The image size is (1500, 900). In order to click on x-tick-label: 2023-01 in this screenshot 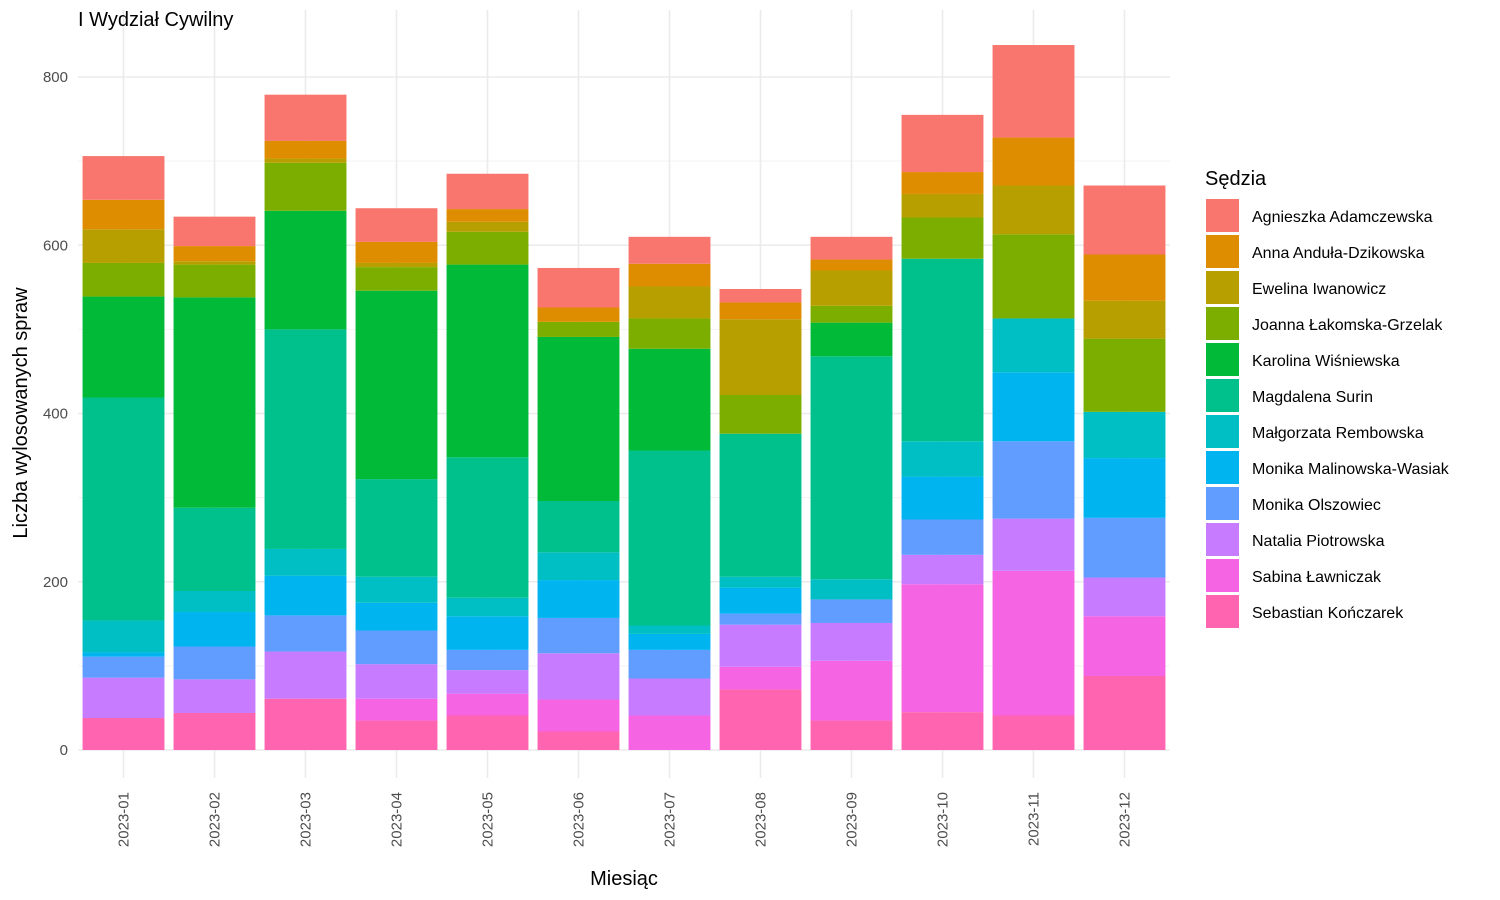, I will do `click(124, 819)`.